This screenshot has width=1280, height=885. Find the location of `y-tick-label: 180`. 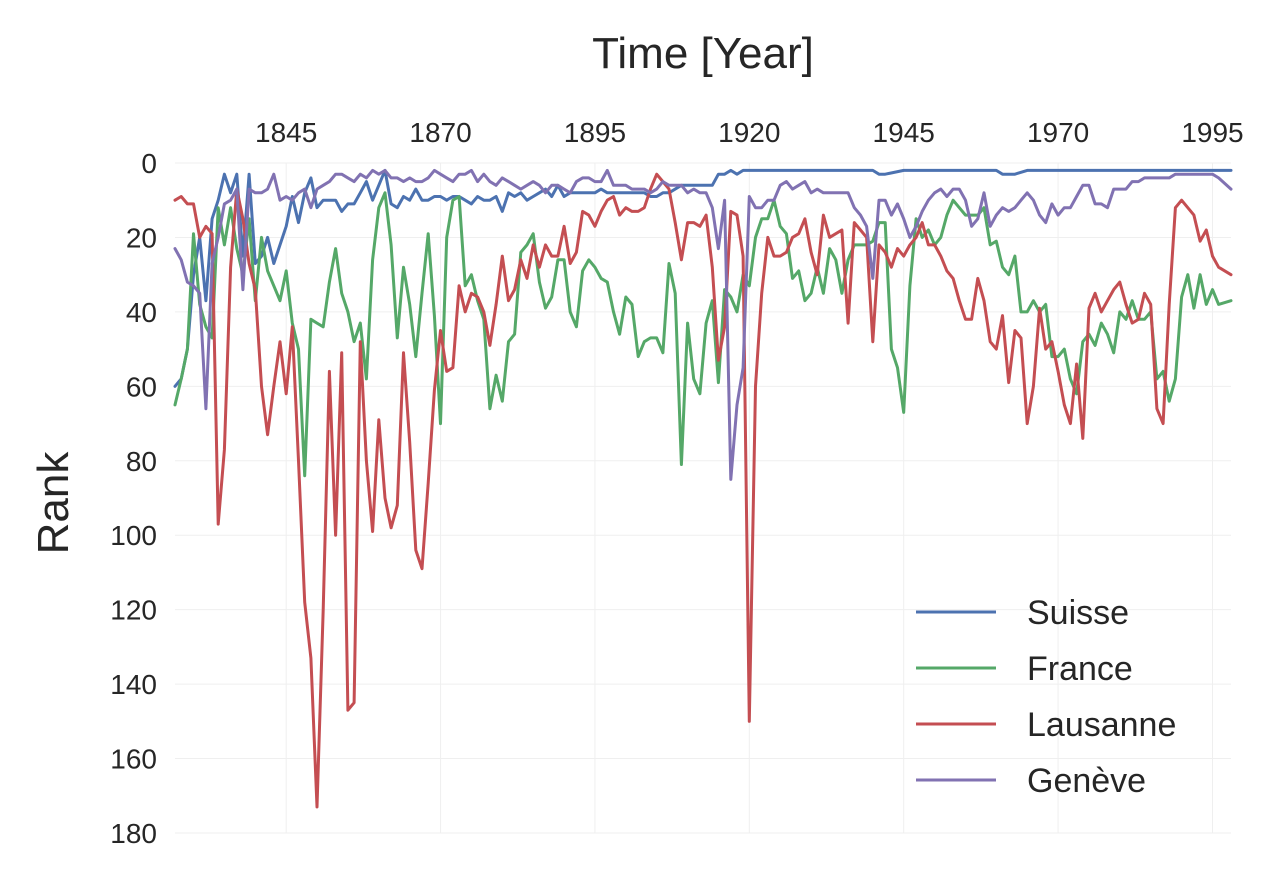

y-tick-label: 180 is located at coordinates (133, 833).